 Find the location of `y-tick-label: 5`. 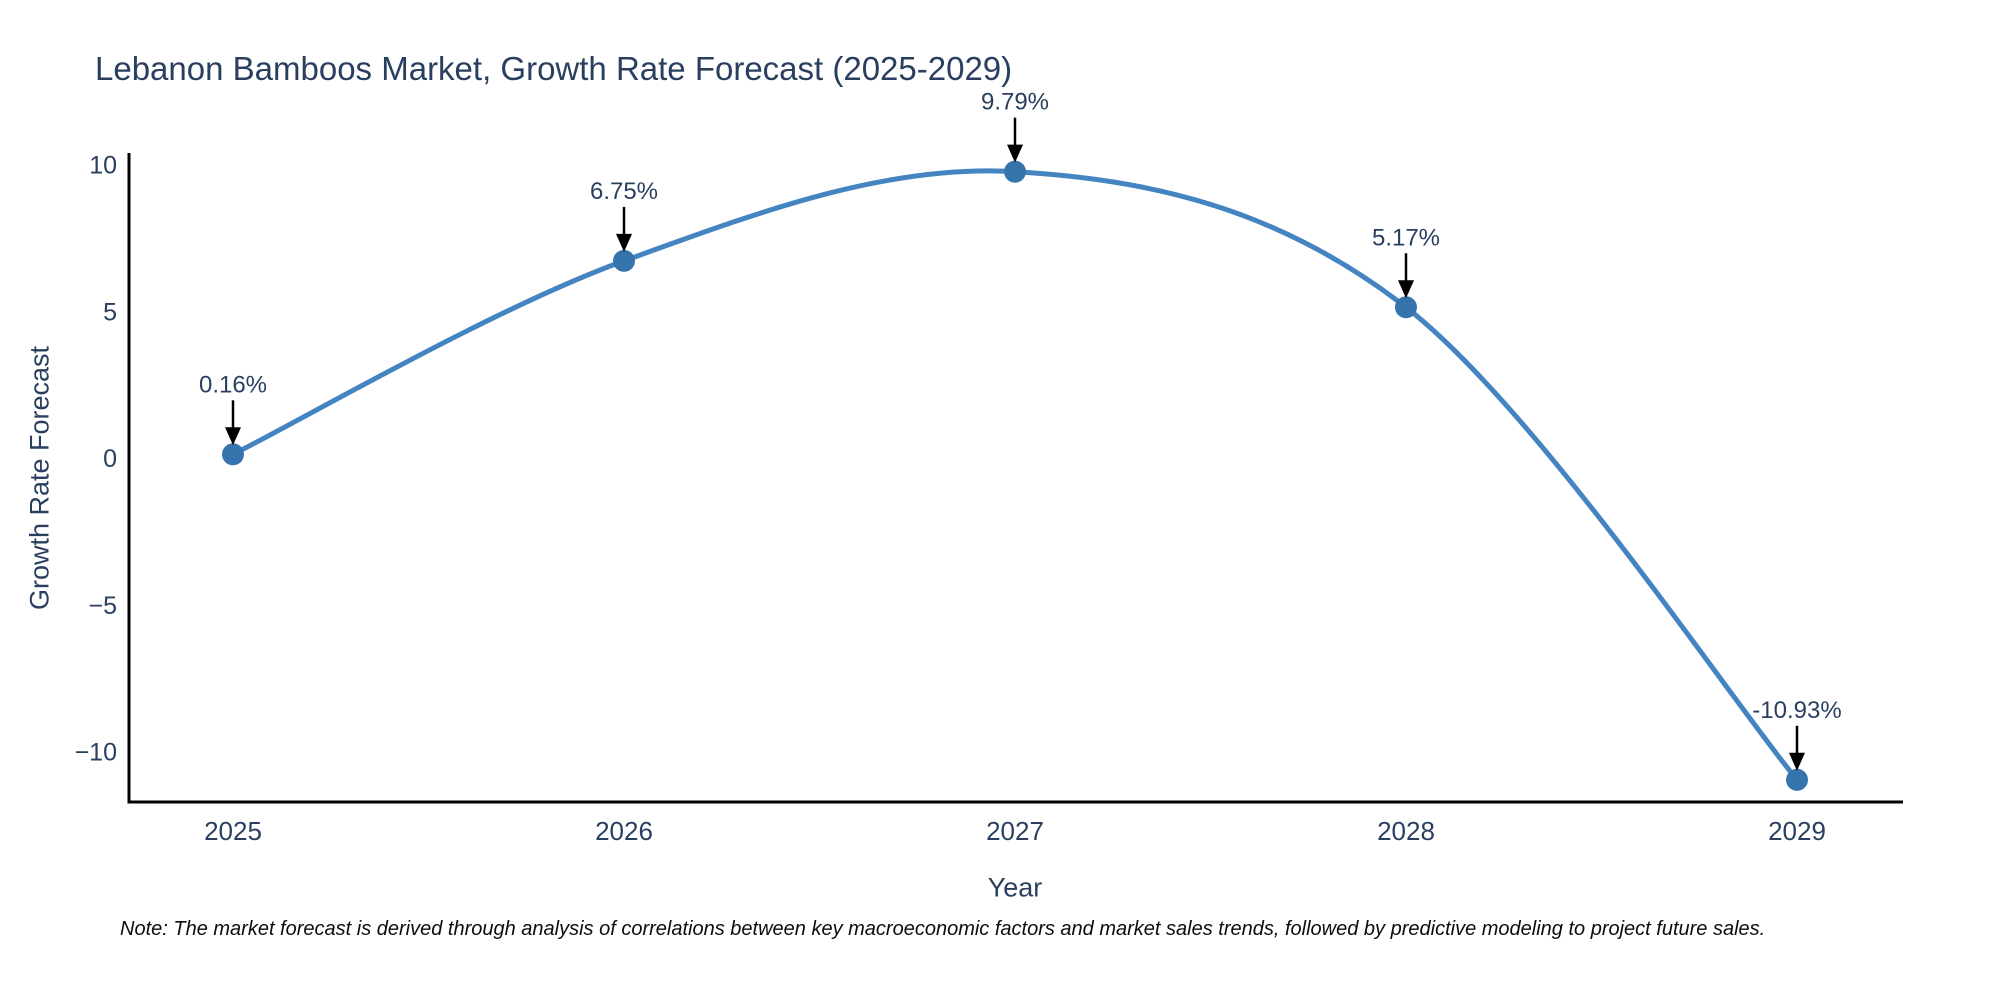

y-tick-label: 5 is located at coordinates (110, 312).